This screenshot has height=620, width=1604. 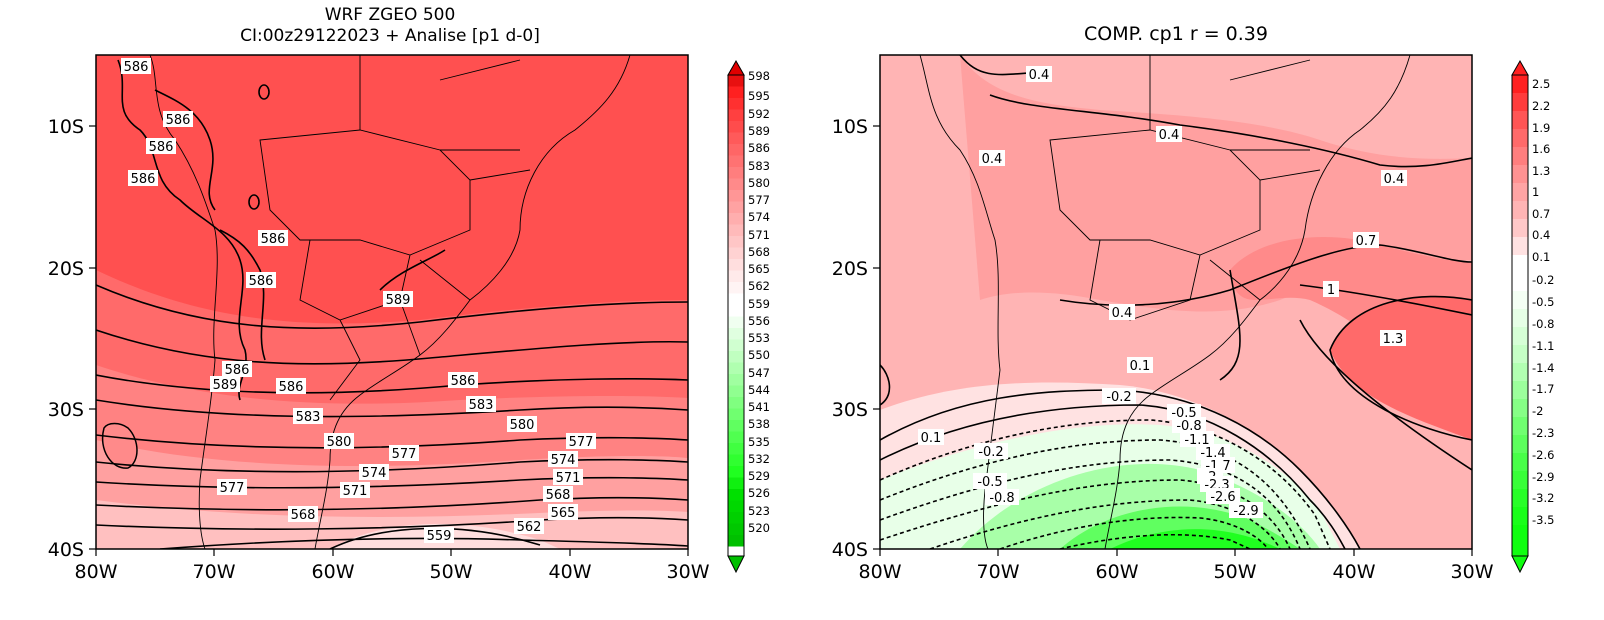 I want to click on svg-text: -2.9, so click(x=1245, y=511).